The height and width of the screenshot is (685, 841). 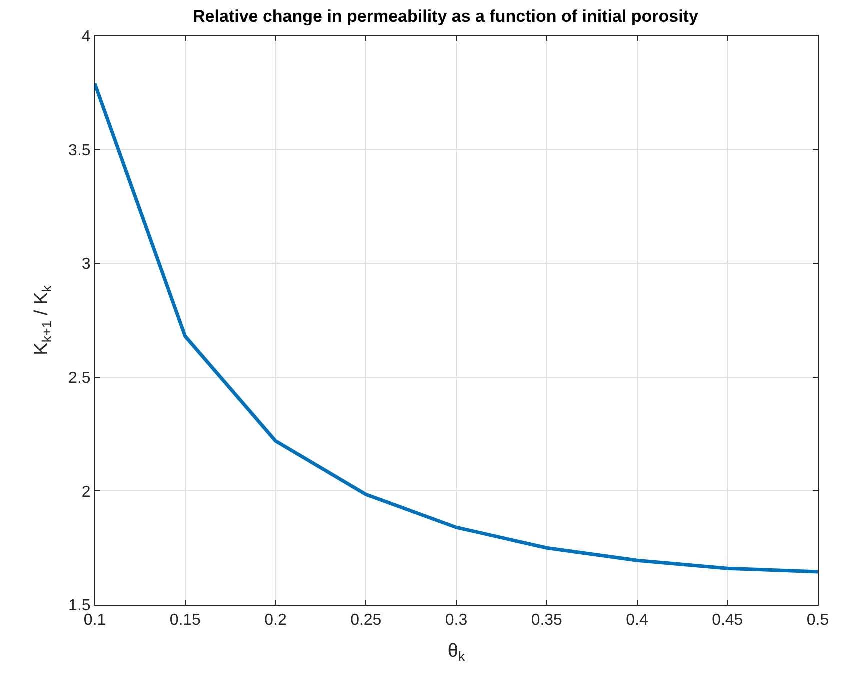 What do you see at coordinates (275, 621) in the screenshot?
I see `x-tick-label: 0.2` at bounding box center [275, 621].